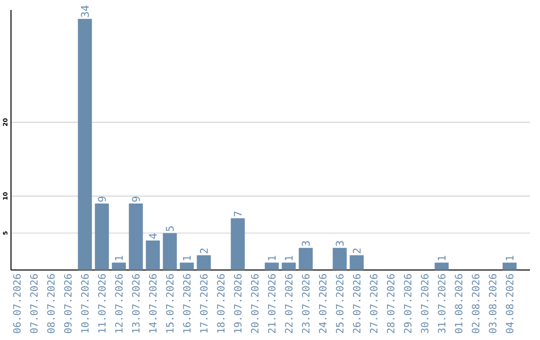 Image resolution: width=540 pixels, height=340 pixels. I want to click on x-tick-label: 15.07.2026, so click(170, 303).